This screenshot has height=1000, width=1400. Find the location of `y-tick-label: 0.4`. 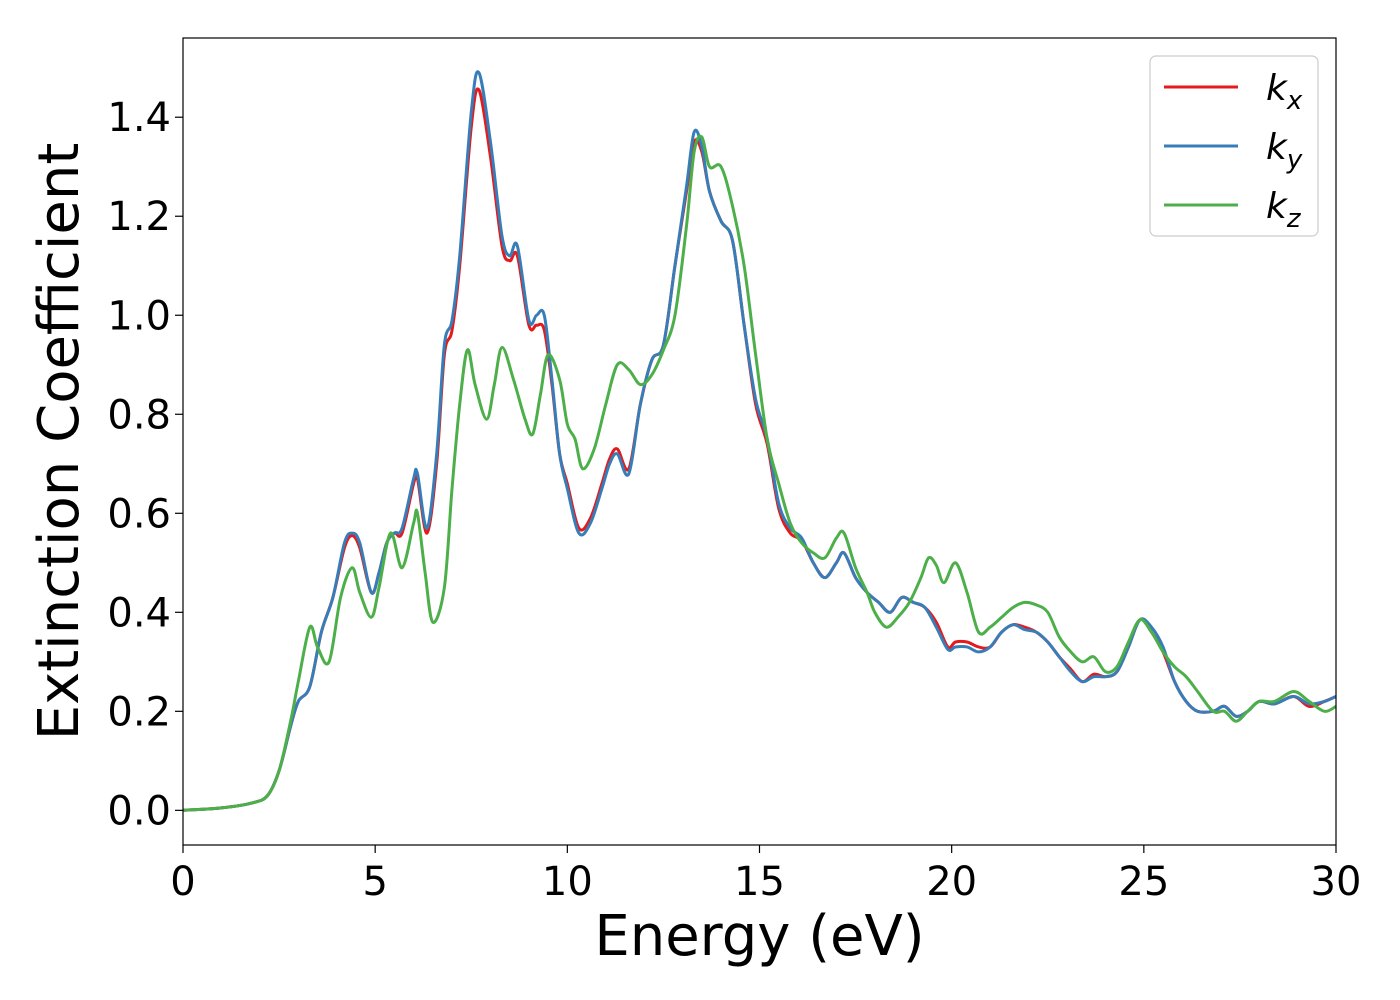

y-tick-label: 0.4 is located at coordinates (139, 613).